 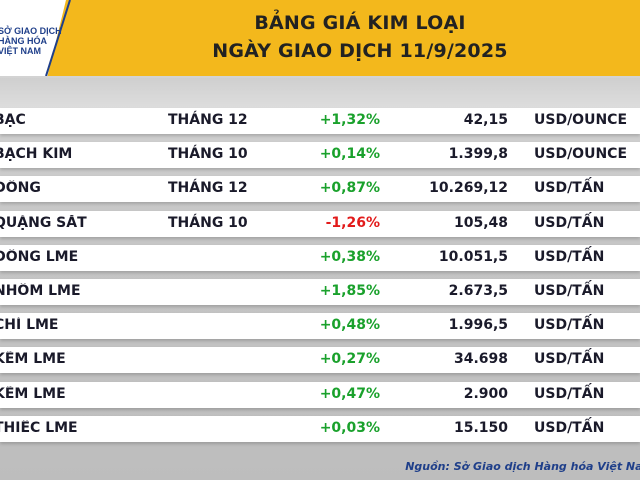 What do you see at coordinates (360, 51) in the screenshot?
I see `page-subtitle: NGÀY GIAO DỊCH 11/9/2025` at bounding box center [360, 51].